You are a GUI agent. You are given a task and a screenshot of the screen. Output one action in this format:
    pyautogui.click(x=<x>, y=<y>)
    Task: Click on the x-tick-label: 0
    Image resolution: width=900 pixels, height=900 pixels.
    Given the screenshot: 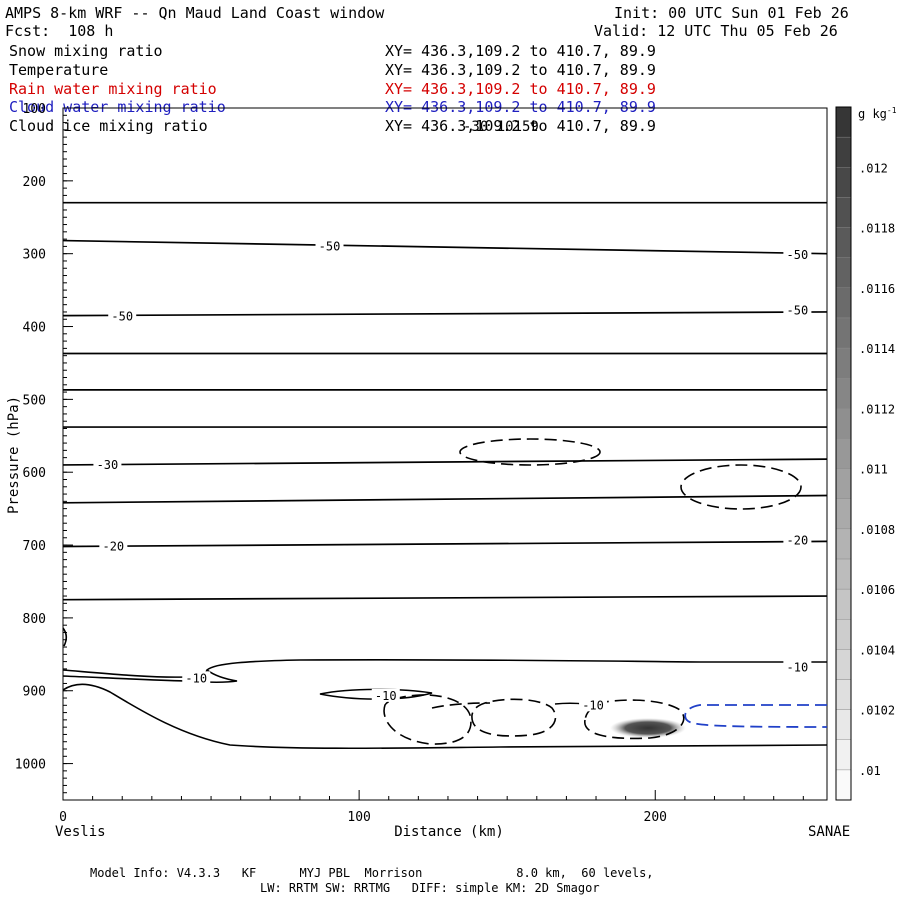 What is the action you would take?
    pyautogui.click(x=63, y=817)
    